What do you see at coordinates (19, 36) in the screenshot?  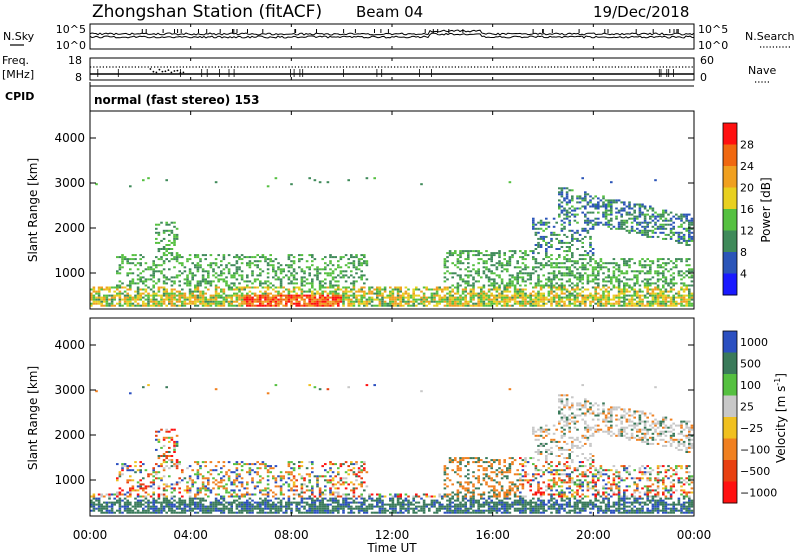 I see `nsky-label: N.Sky` at bounding box center [19, 36].